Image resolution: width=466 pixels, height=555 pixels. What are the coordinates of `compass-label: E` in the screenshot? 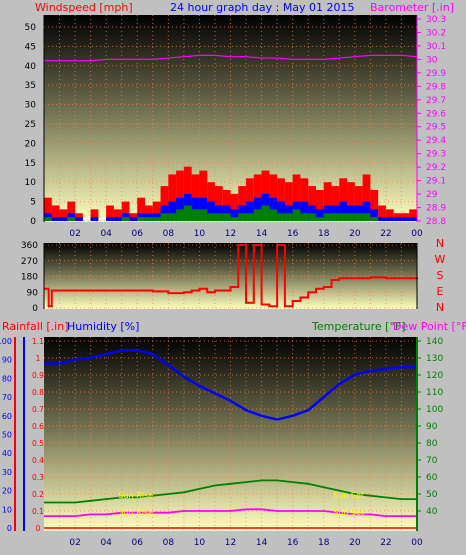 It's located at (440, 291).